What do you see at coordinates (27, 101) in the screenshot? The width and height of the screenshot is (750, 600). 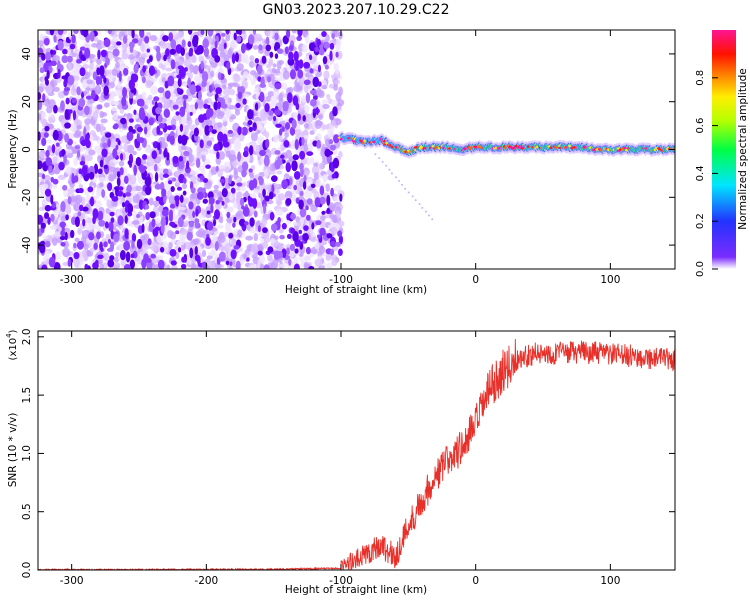 I see `y-tick-label: 20` at bounding box center [27, 101].